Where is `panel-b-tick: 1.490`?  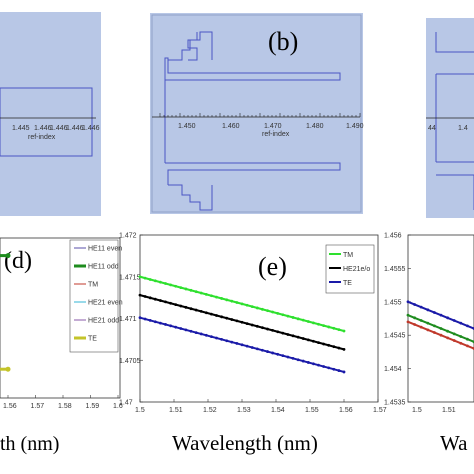
panel-b-tick: 1.490 is located at coordinates (355, 126).